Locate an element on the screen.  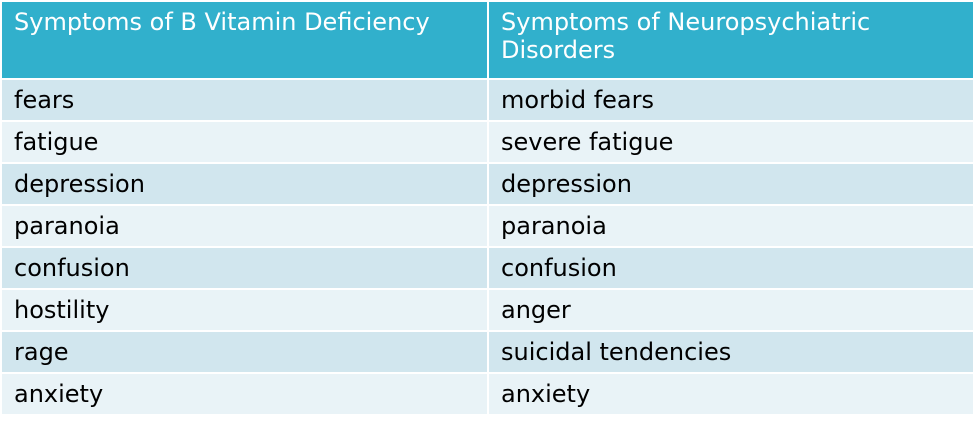
header-cell: Symptoms of B Vitamin Deficiency is located at coordinates (244, 40).